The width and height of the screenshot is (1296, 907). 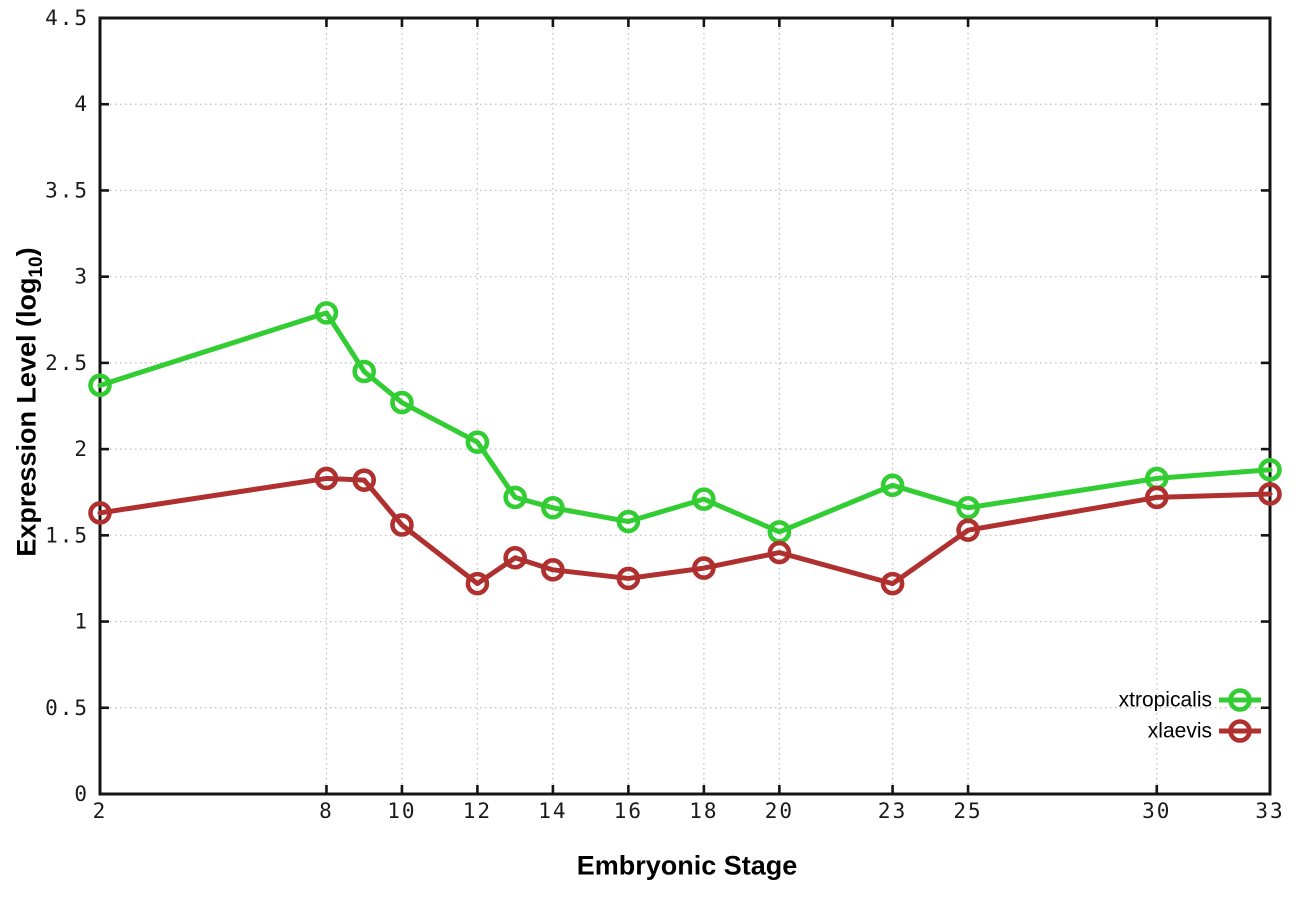 What do you see at coordinates (967, 811) in the screenshot?
I see `x-tick-label: 25` at bounding box center [967, 811].